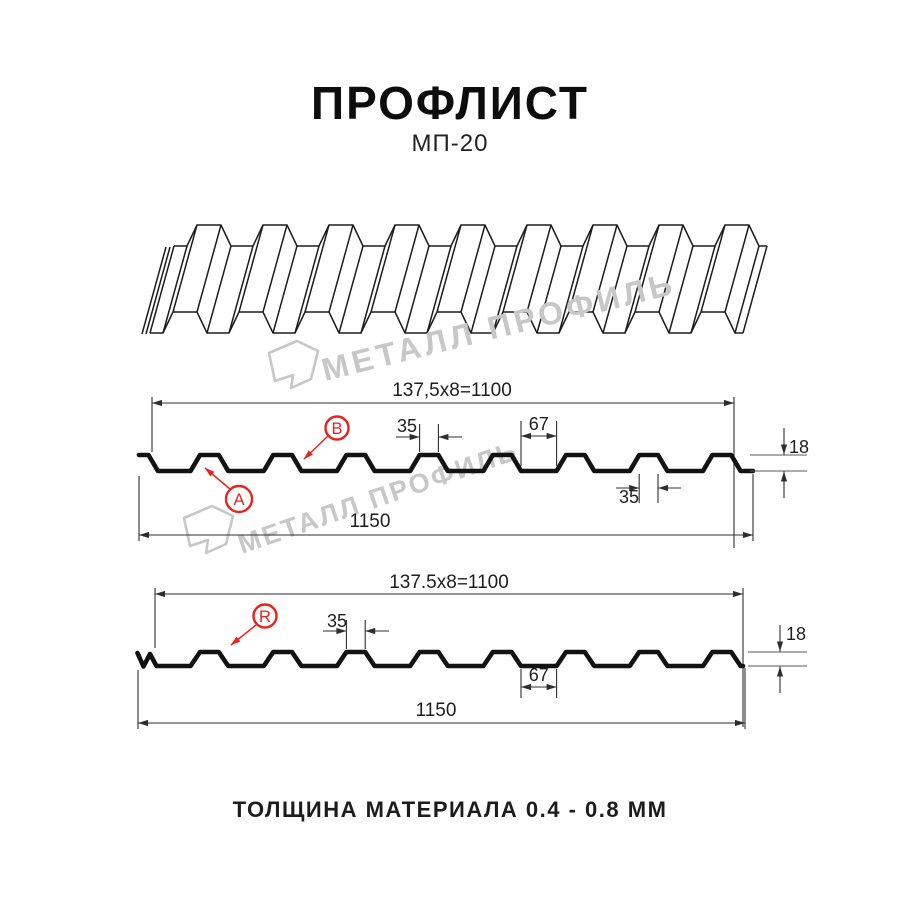 The image size is (900, 900). I want to click on profile-model-subtitle: МП-20, so click(450, 143).